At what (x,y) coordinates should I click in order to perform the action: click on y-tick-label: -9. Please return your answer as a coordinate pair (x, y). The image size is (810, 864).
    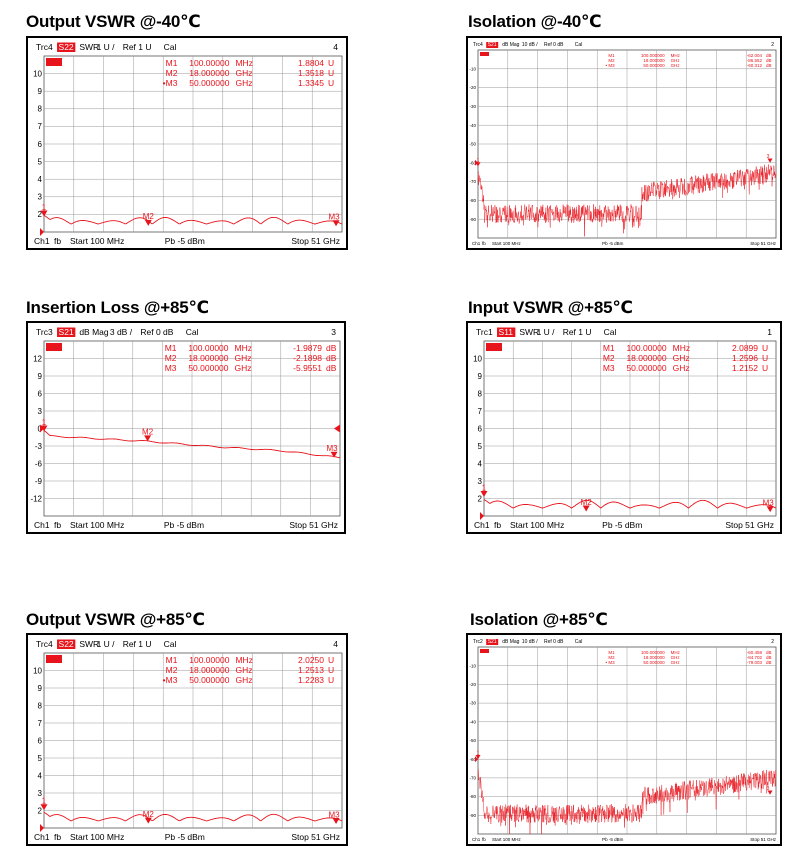
    Looking at the image, I should click on (39, 481).